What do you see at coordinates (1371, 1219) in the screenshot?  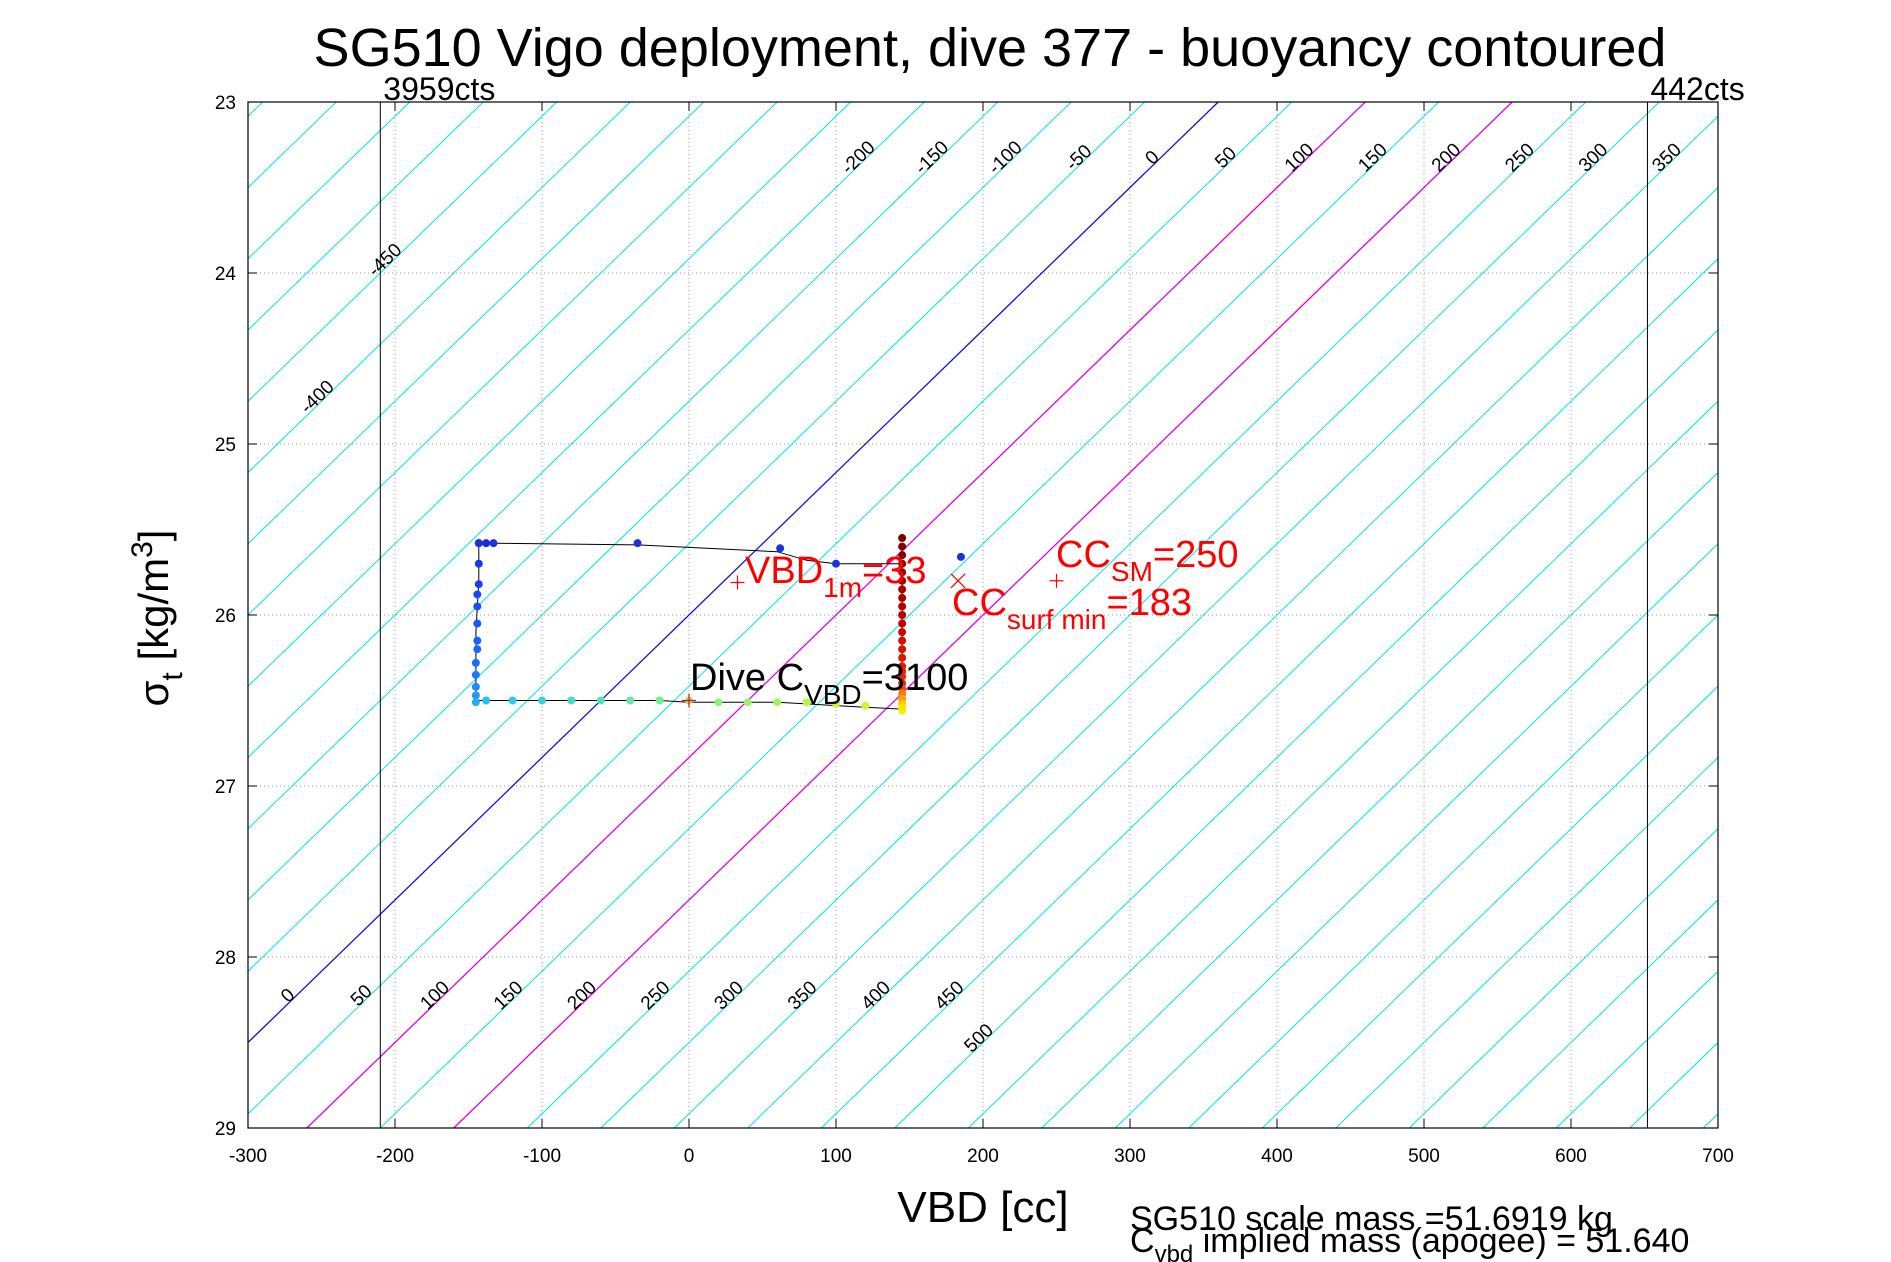 I see `footer-scale-mass: SG510 scale mass =51.6919 kg` at bounding box center [1371, 1219].